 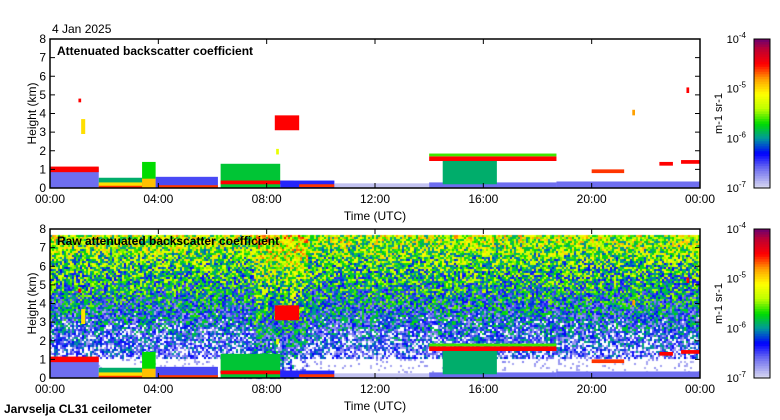 What do you see at coordinates (82, 29) in the screenshot?
I see `date-label: 4 Jan 2025` at bounding box center [82, 29].